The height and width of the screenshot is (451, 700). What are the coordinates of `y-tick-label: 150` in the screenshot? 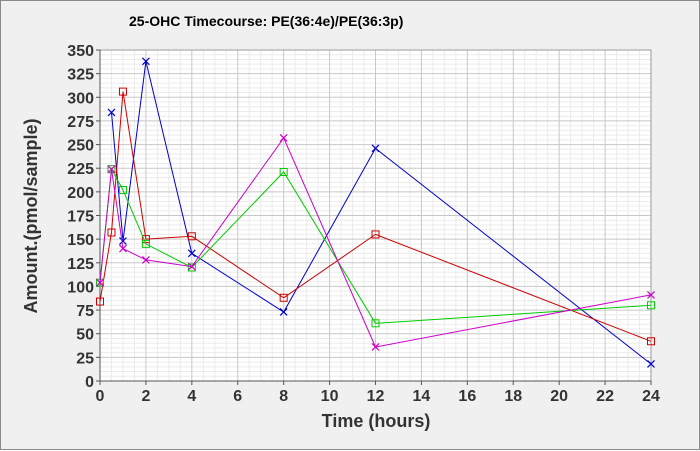 It's located at (80, 240).